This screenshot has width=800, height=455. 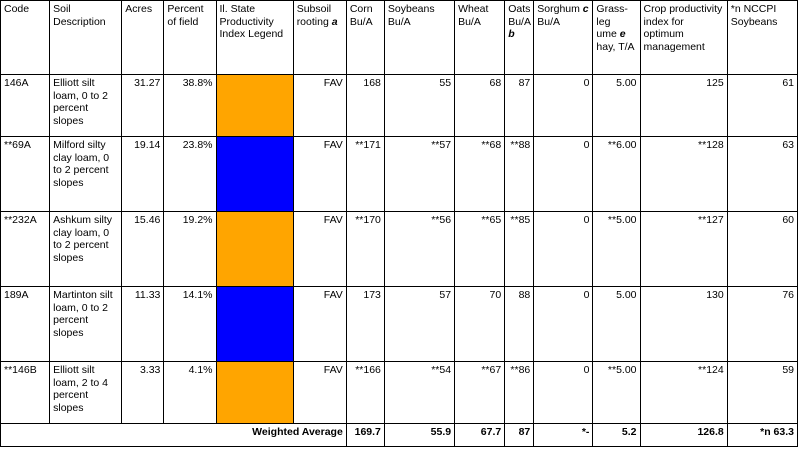 What do you see at coordinates (190, 37) in the screenshot?
I see `header-percent-of-field: Percent of field` at bounding box center [190, 37].